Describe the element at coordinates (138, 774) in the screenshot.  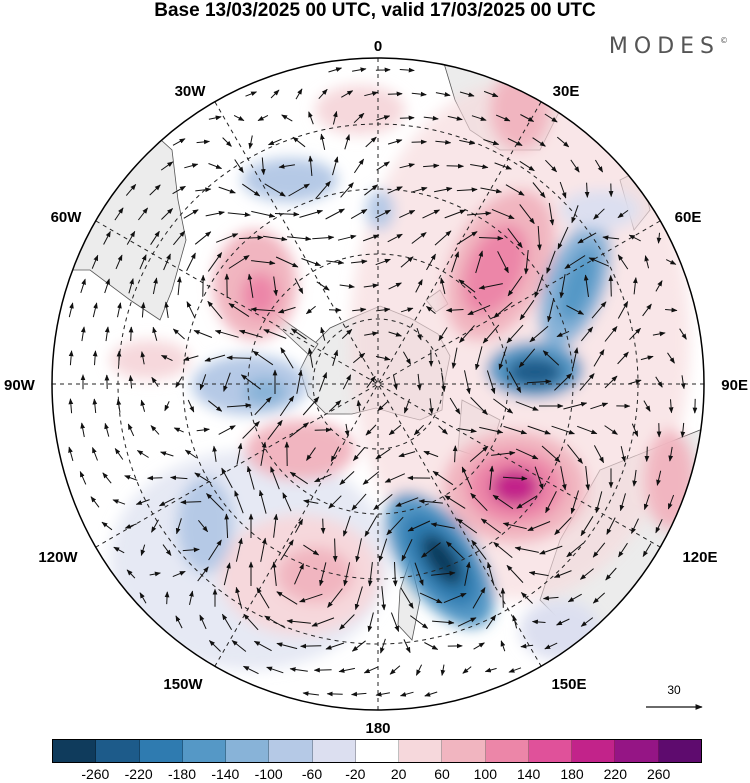
I see `colorbar-tick-label: -220` at that location.